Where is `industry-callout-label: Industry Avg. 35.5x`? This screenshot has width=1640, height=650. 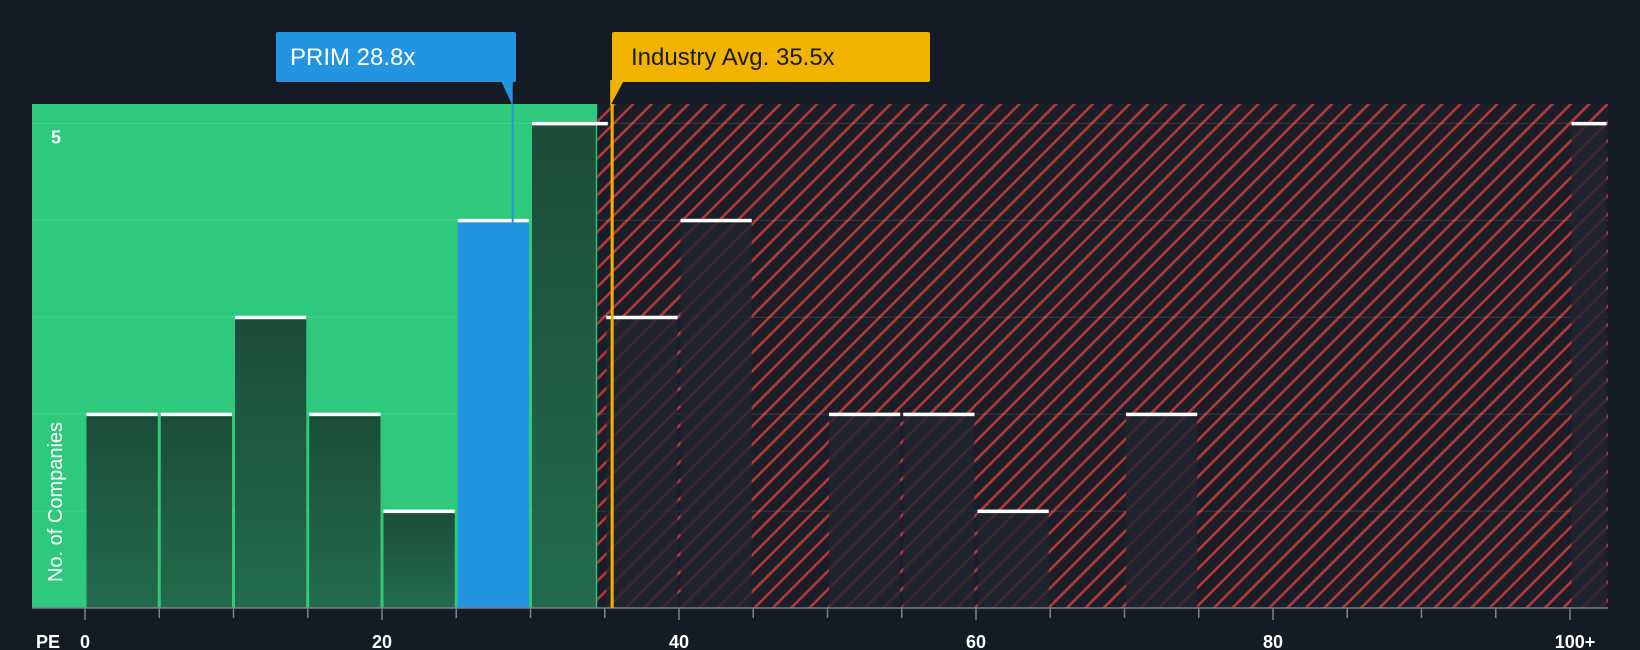
industry-callout-label: Industry Avg. 35.5x is located at coordinates (733, 57).